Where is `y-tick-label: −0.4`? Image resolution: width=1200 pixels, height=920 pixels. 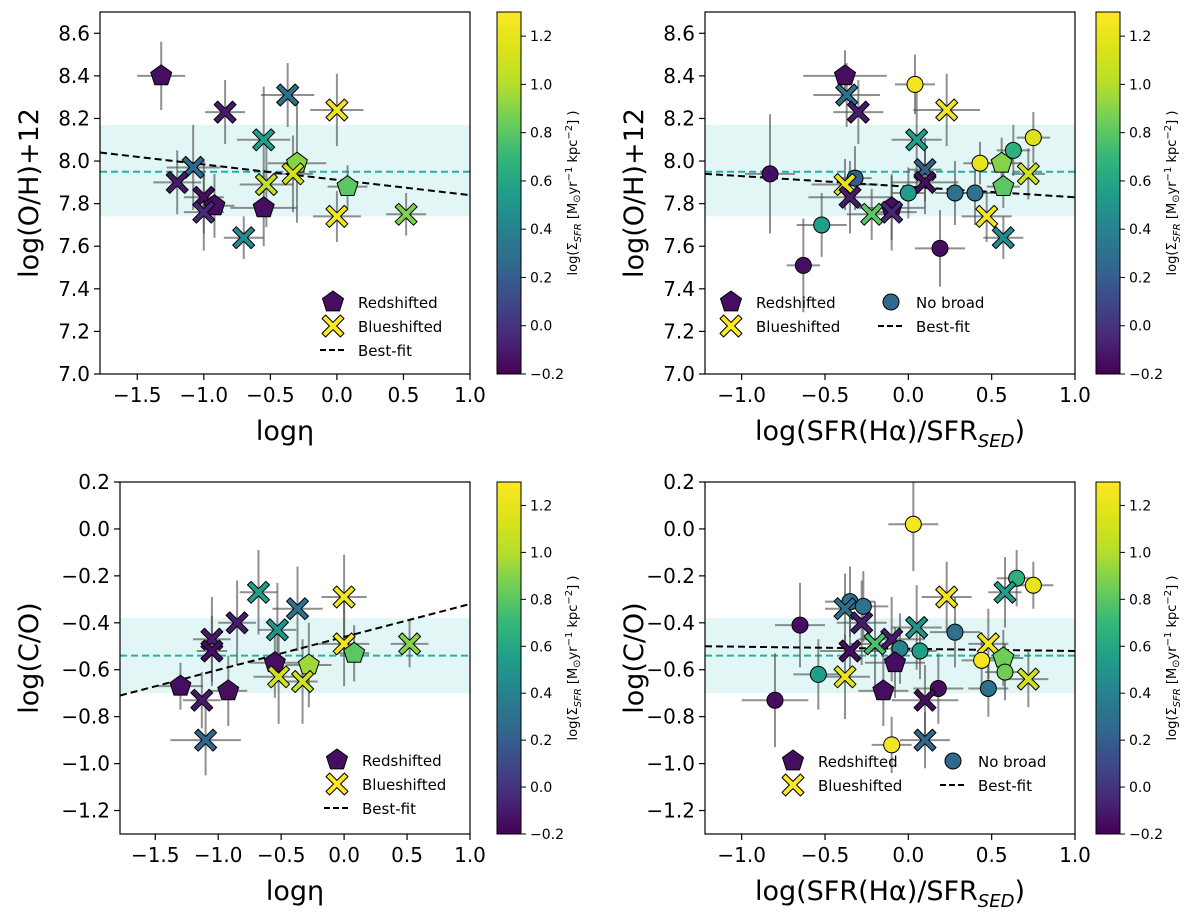
y-tick-label: −0.4 is located at coordinates (670, 623).